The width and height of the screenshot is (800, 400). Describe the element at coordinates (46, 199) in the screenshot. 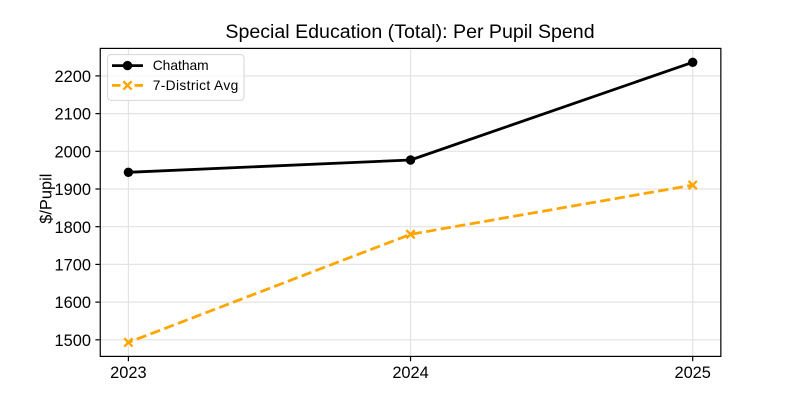

I see `svg-text: $/Pupil` at that location.